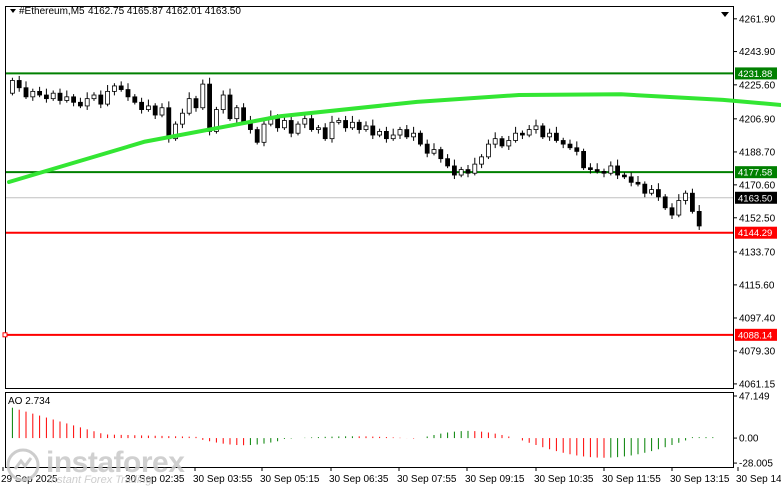  Describe the element at coordinates (362, 432) in the screenshot. I see `ao-histogram` at that location.